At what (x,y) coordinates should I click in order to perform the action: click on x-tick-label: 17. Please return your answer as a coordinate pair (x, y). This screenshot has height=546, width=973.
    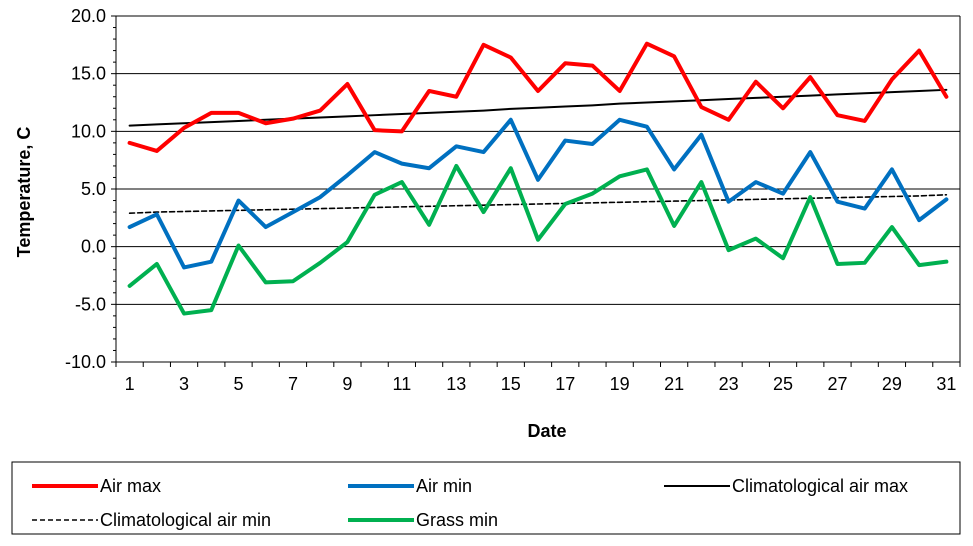
    Looking at the image, I should click on (565, 384).